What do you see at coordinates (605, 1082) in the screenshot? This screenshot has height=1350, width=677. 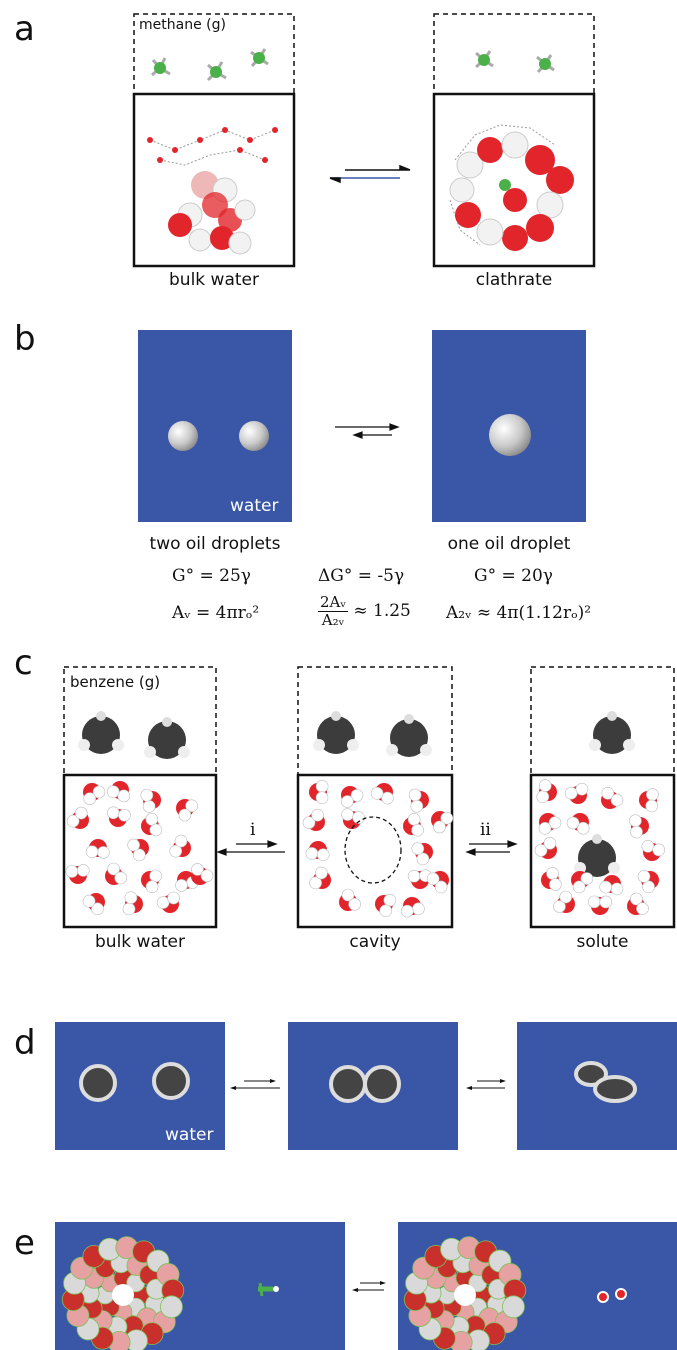 I see `d-benzene-stacked` at bounding box center [605, 1082].